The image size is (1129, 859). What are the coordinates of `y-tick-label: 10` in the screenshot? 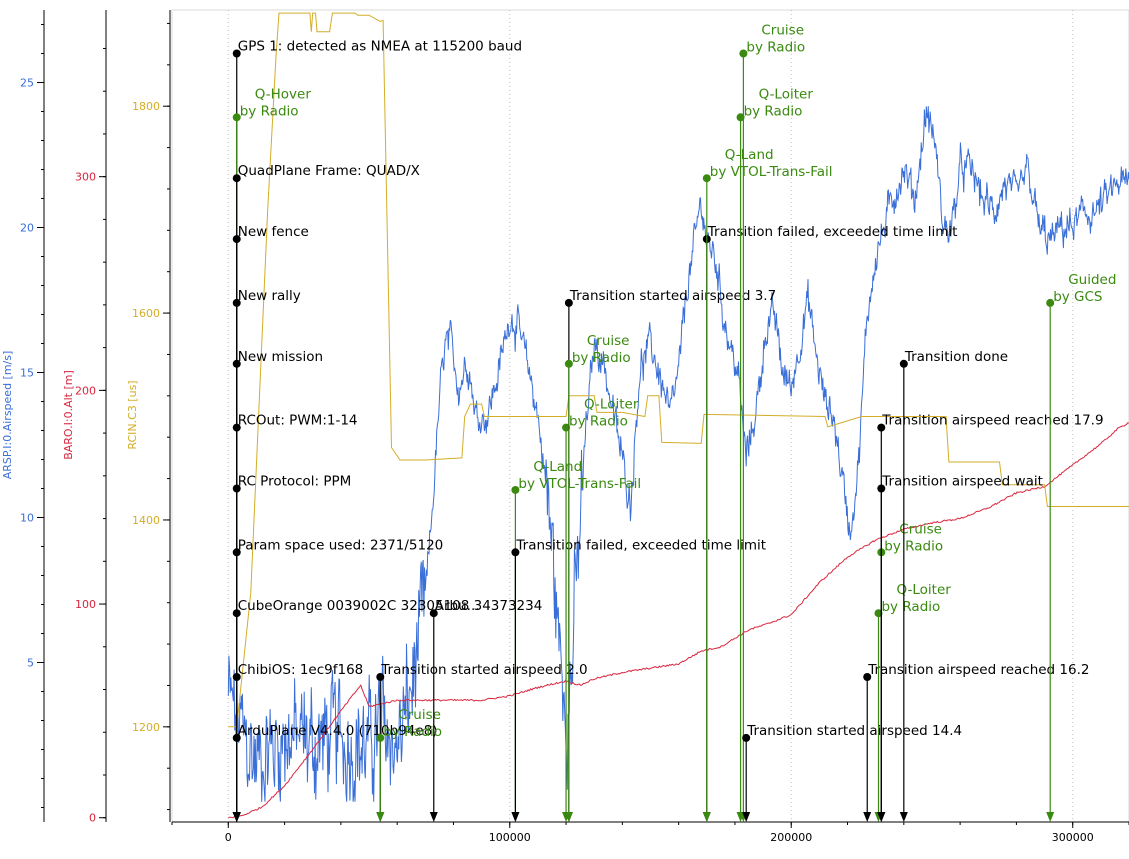 It's located at (27, 518).